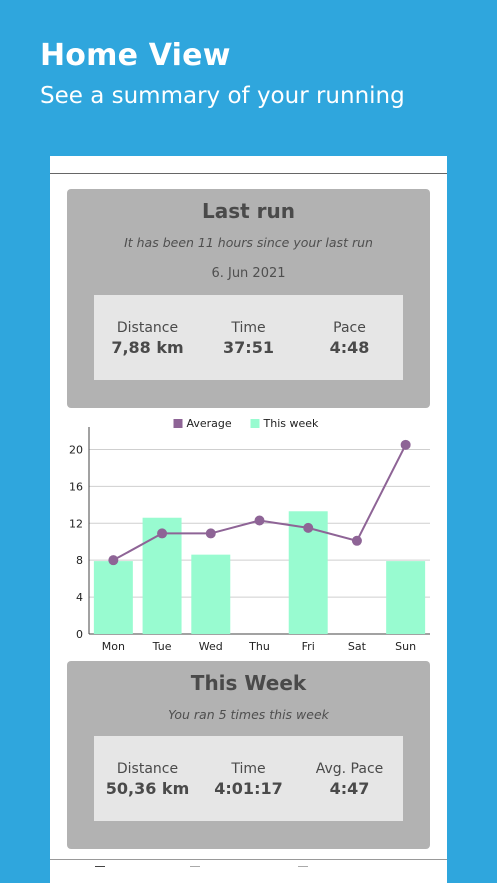  What do you see at coordinates (248, 173) in the screenshot?
I see `nav-divider` at bounding box center [248, 173].